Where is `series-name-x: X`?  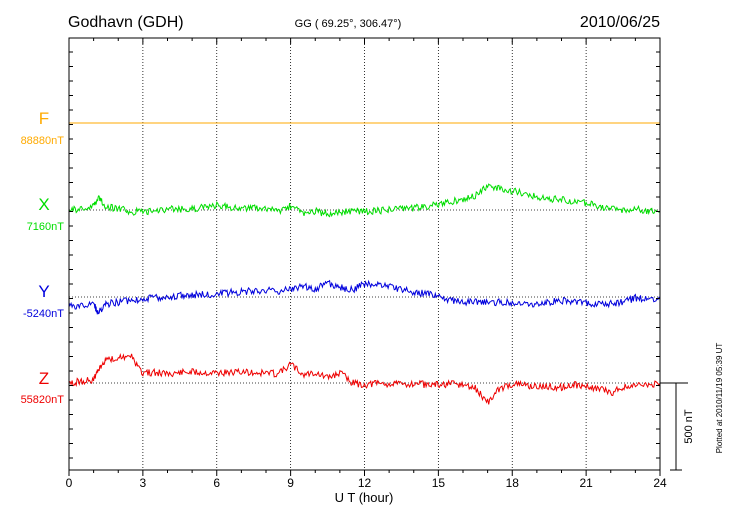 series-name-x: X is located at coordinates (43, 204).